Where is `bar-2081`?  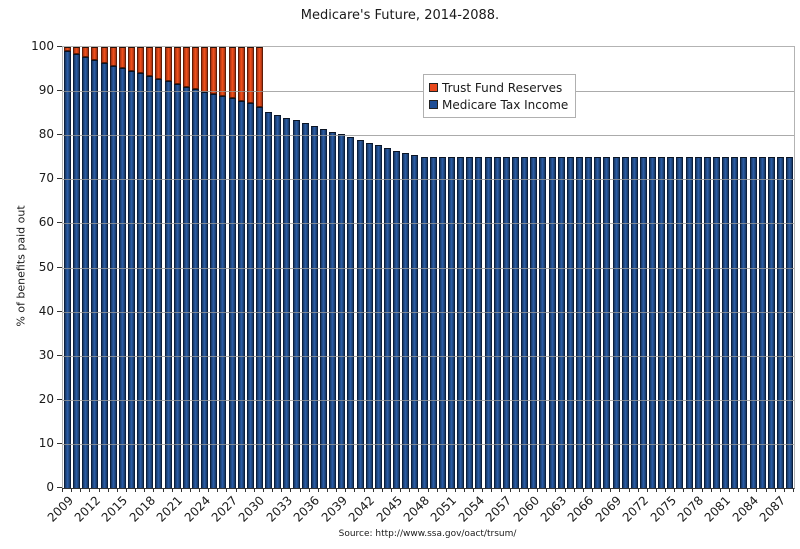
bar-2081 is located at coordinates (725, 267).